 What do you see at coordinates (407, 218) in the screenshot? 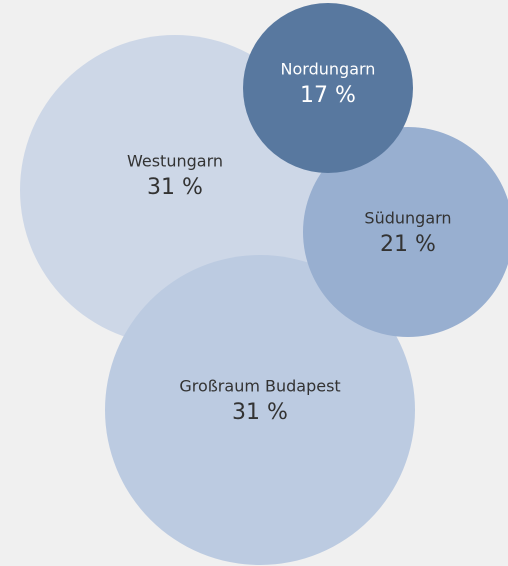
I see `bubble-name: Südungarn` at bounding box center [407, 218].